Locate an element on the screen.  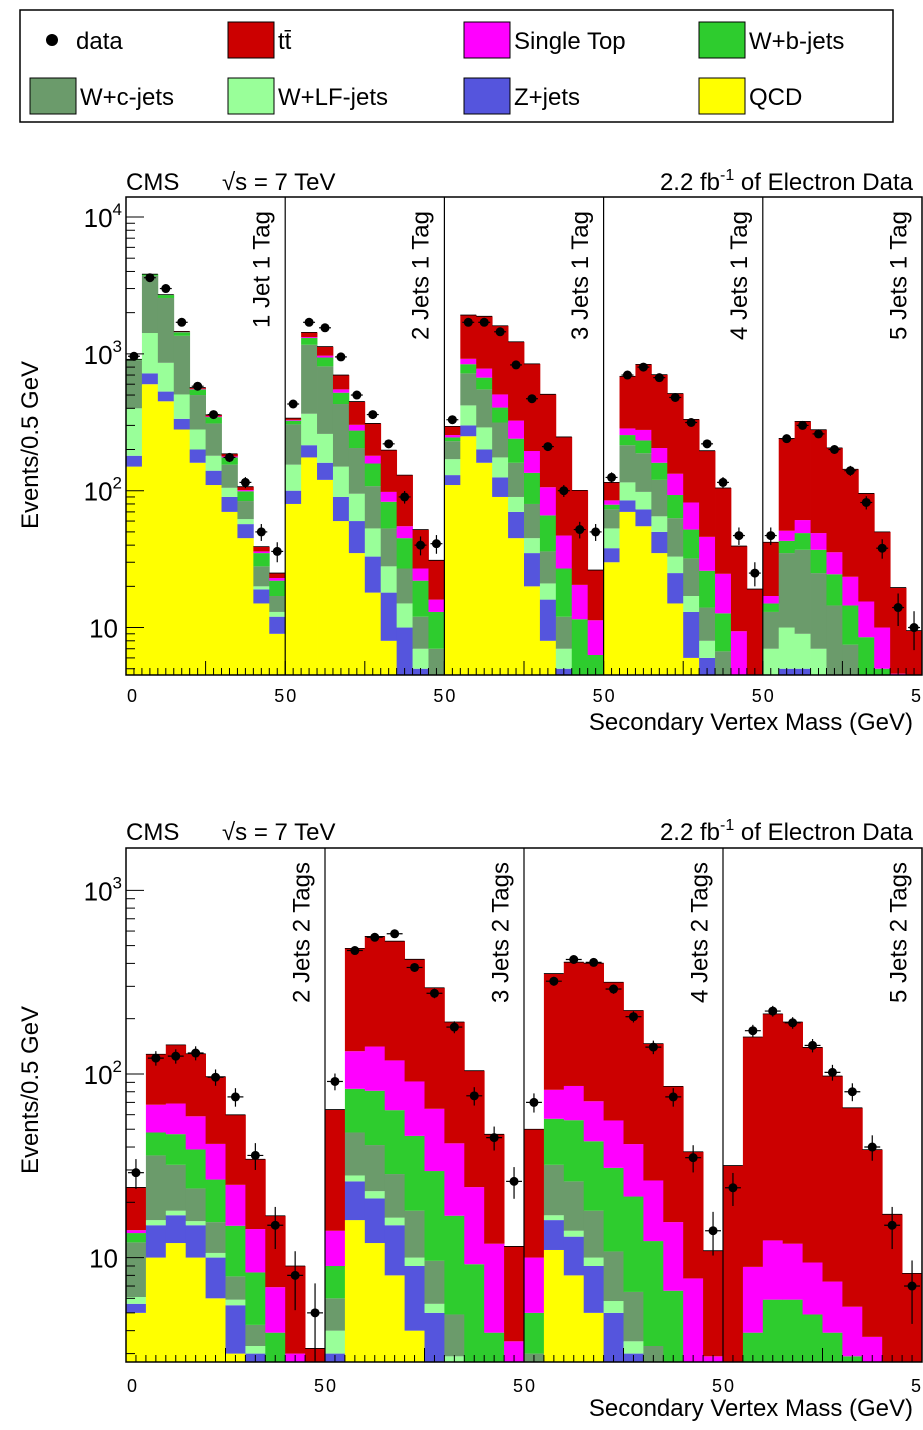
chart-one-y-axis-title: Events/0.5 GeV is located at coordinates (30, 445).